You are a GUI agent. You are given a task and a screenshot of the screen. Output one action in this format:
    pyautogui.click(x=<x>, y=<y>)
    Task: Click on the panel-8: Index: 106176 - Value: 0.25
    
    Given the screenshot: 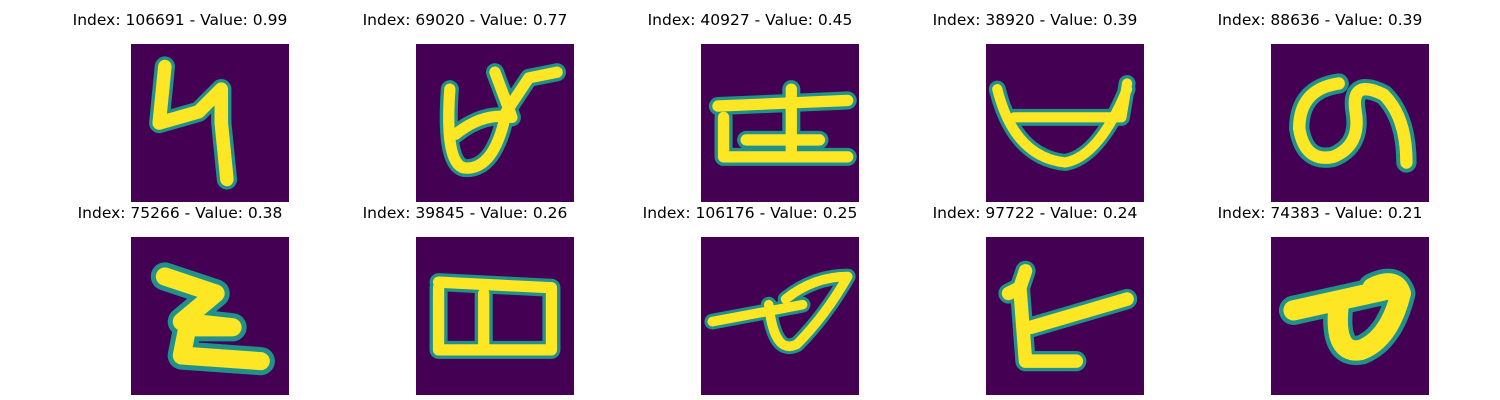 What is the action you would take?
    pyautogui.click(x=750, y=299)
    